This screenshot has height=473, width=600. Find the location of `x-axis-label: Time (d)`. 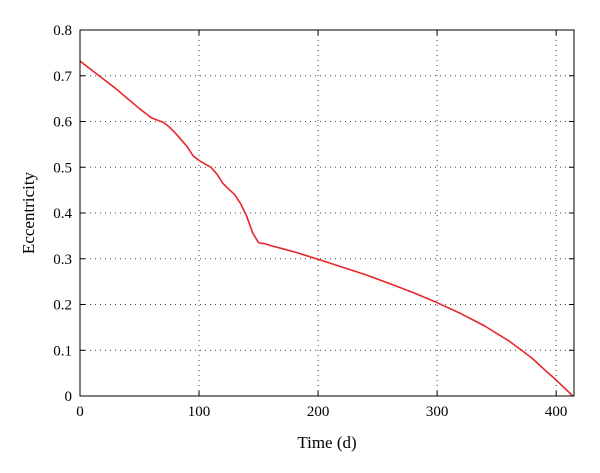

x-axis-label: Time (d) is located at coordinates (326, 442).